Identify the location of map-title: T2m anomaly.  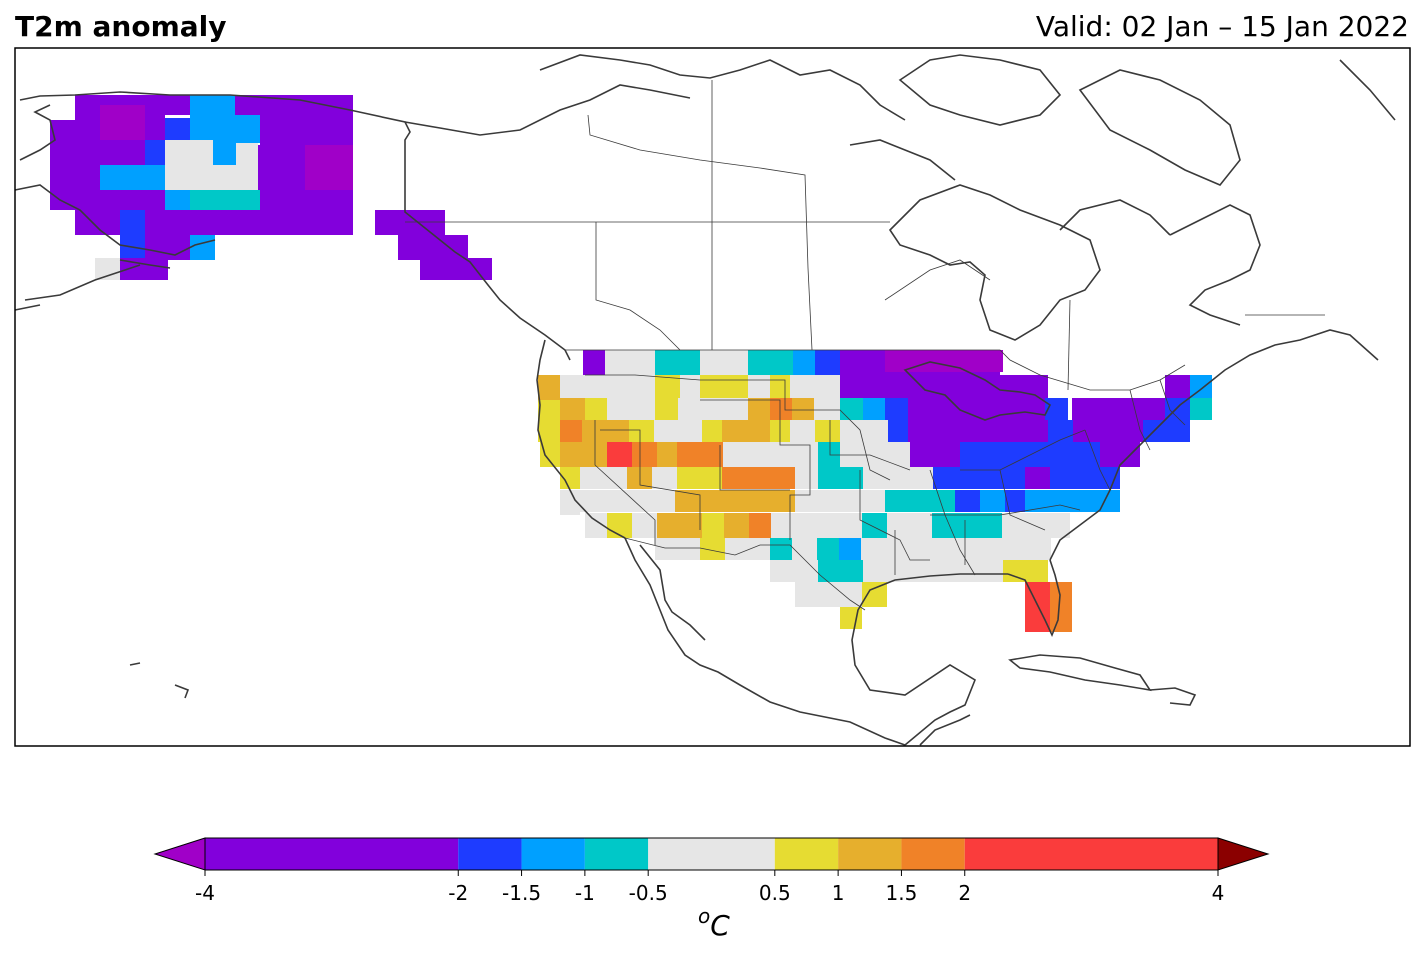
(121, 26).